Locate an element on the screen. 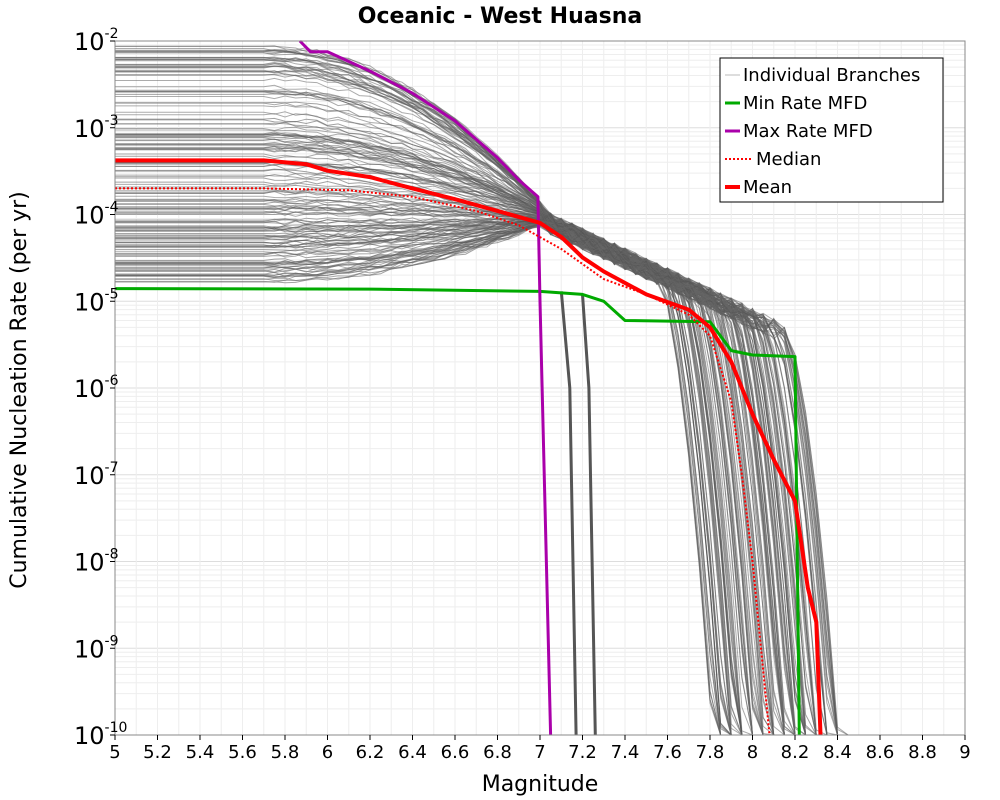 The height and width of the screenshot is (800, 1000). x-tick-label: 8.4 is located at coordinates (837, 752).